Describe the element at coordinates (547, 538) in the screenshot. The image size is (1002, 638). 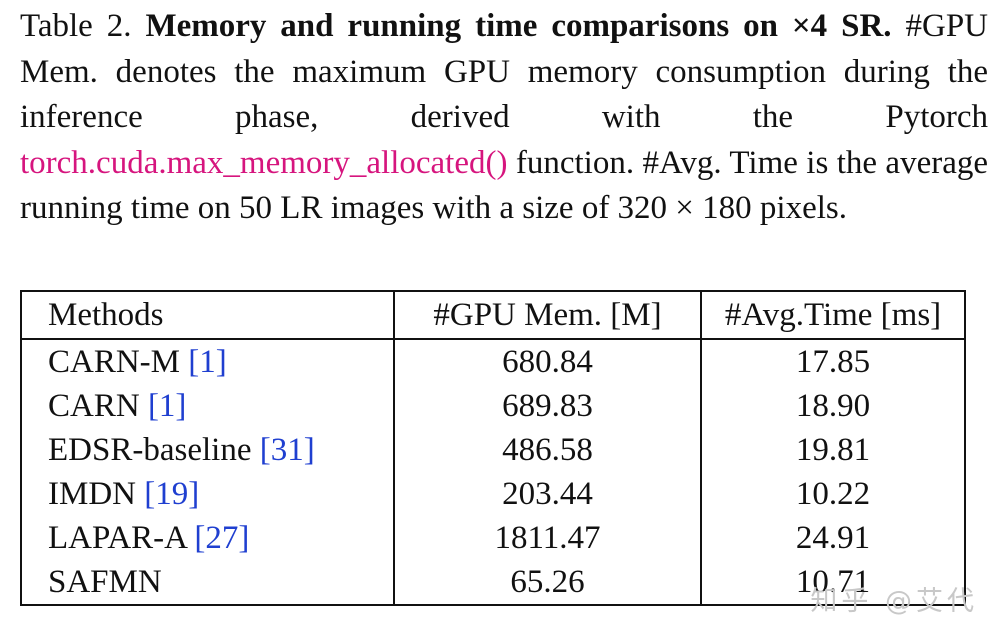
I see `gpu-mem-cell: 1811.47` at that location.